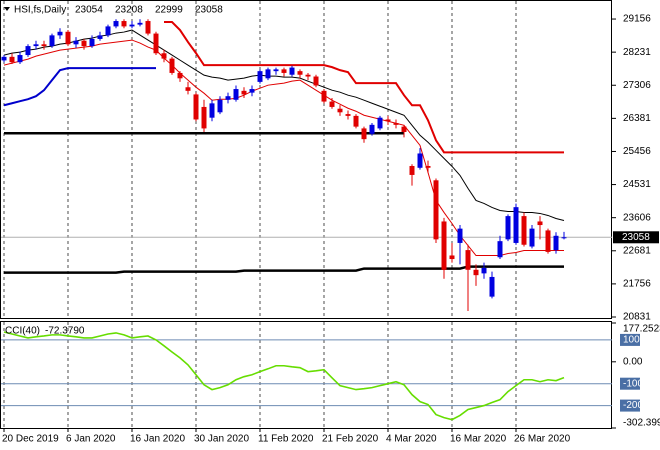 Image resolution: width=660 pixels, height=450 pixels. What do you see at coordinates (65, 331) in the screenshot?
I see `cci-value: -72.3790` at bounding box center [65, 331].